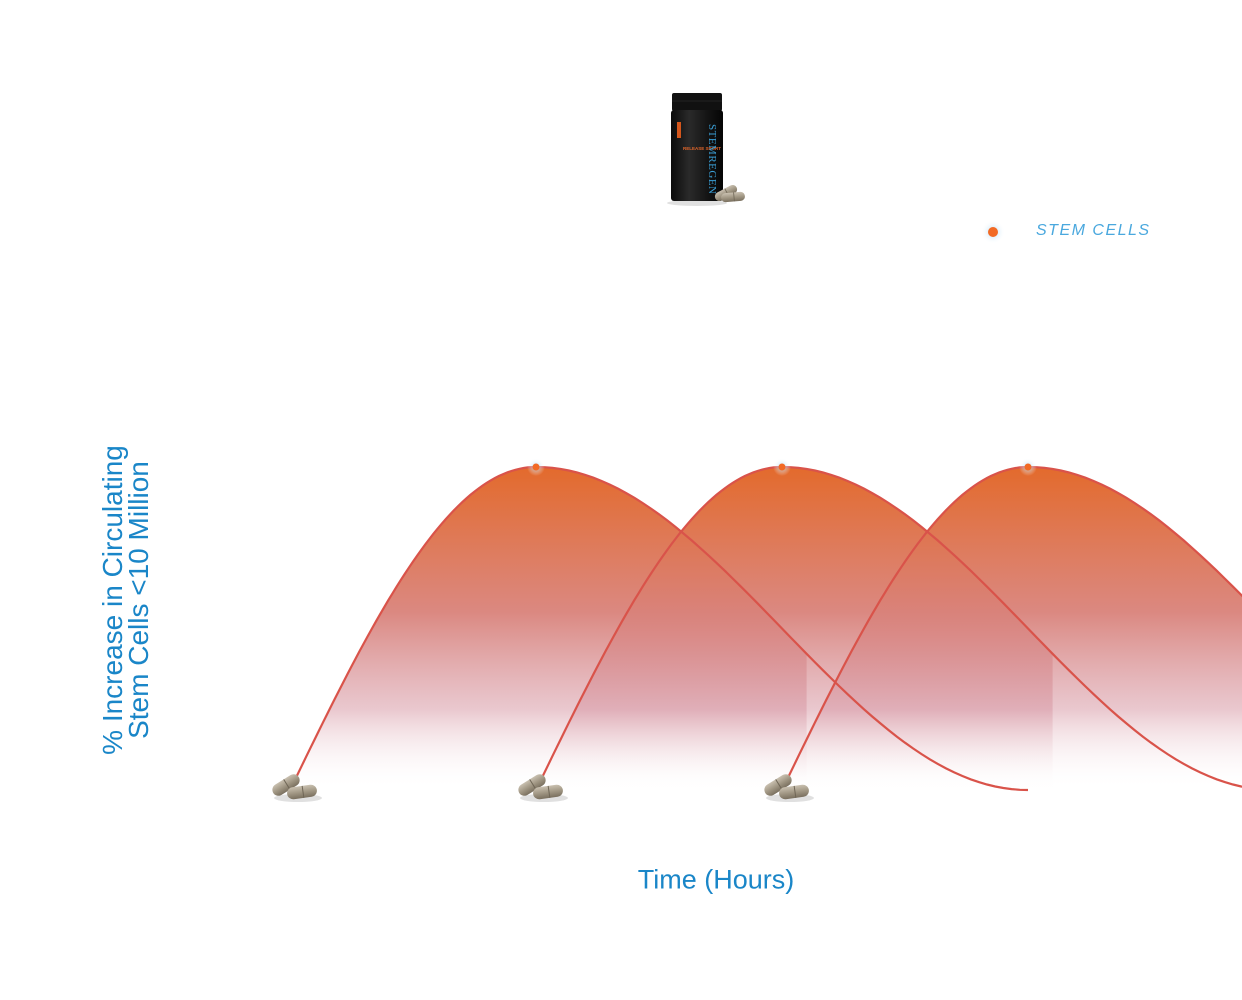 The image size is (1242, 1000). I want to click on peak-markers, so click(782, 467).